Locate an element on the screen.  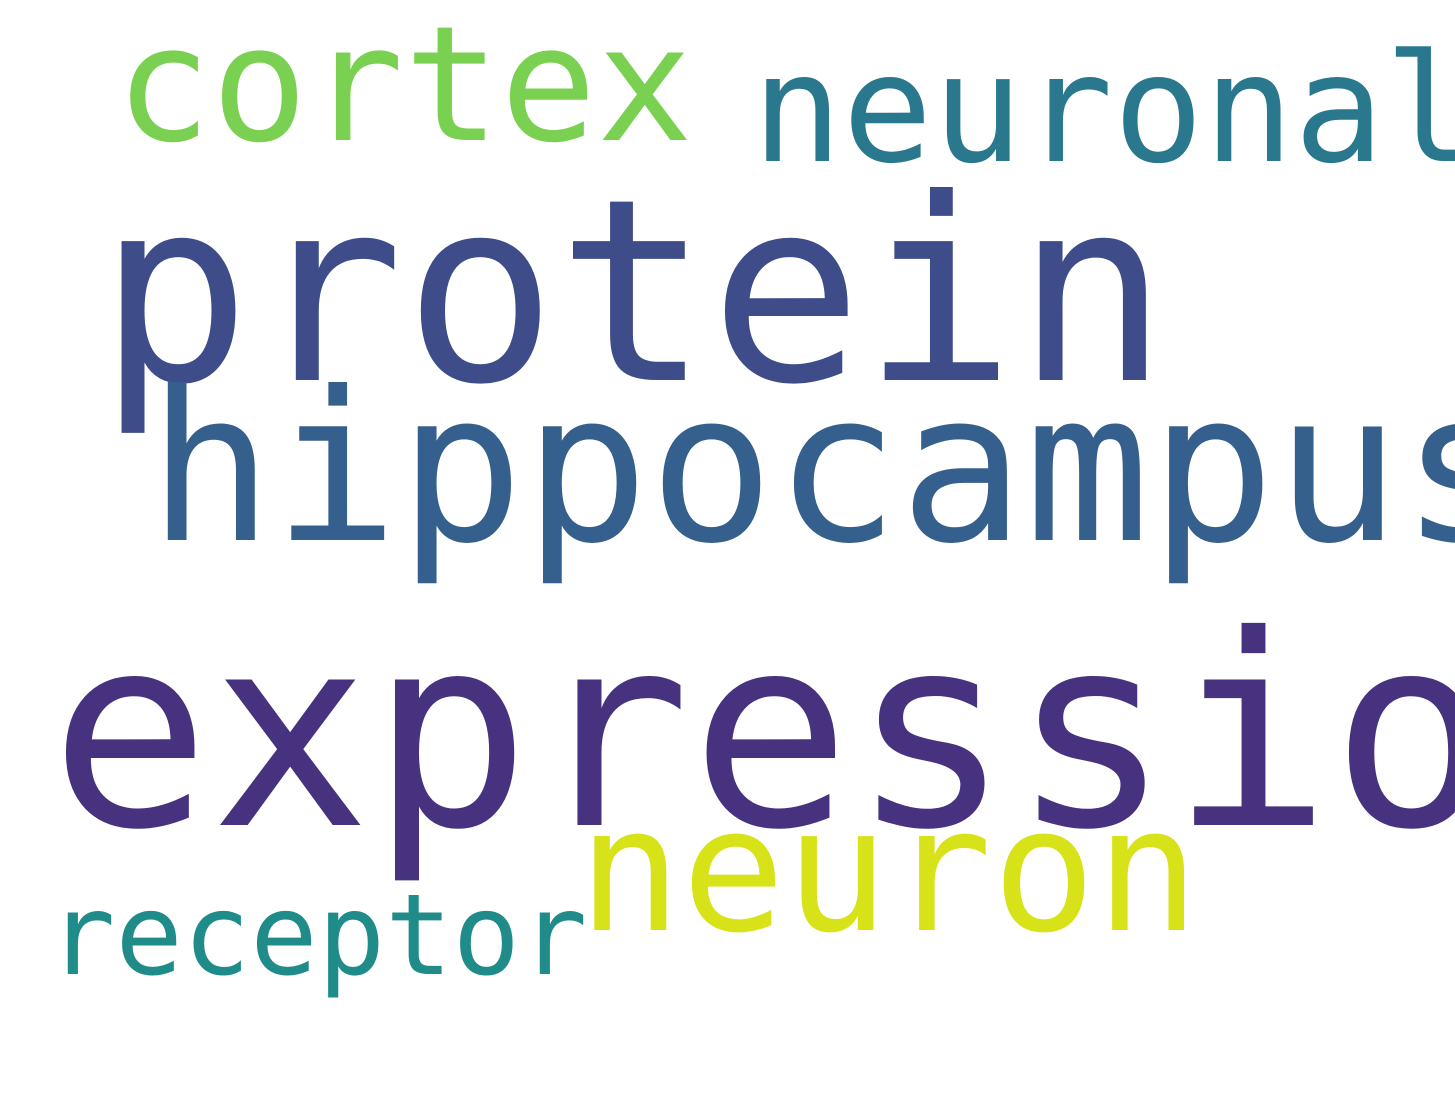
word-neuronal: neuronal is located at coordinates (1103, 110).